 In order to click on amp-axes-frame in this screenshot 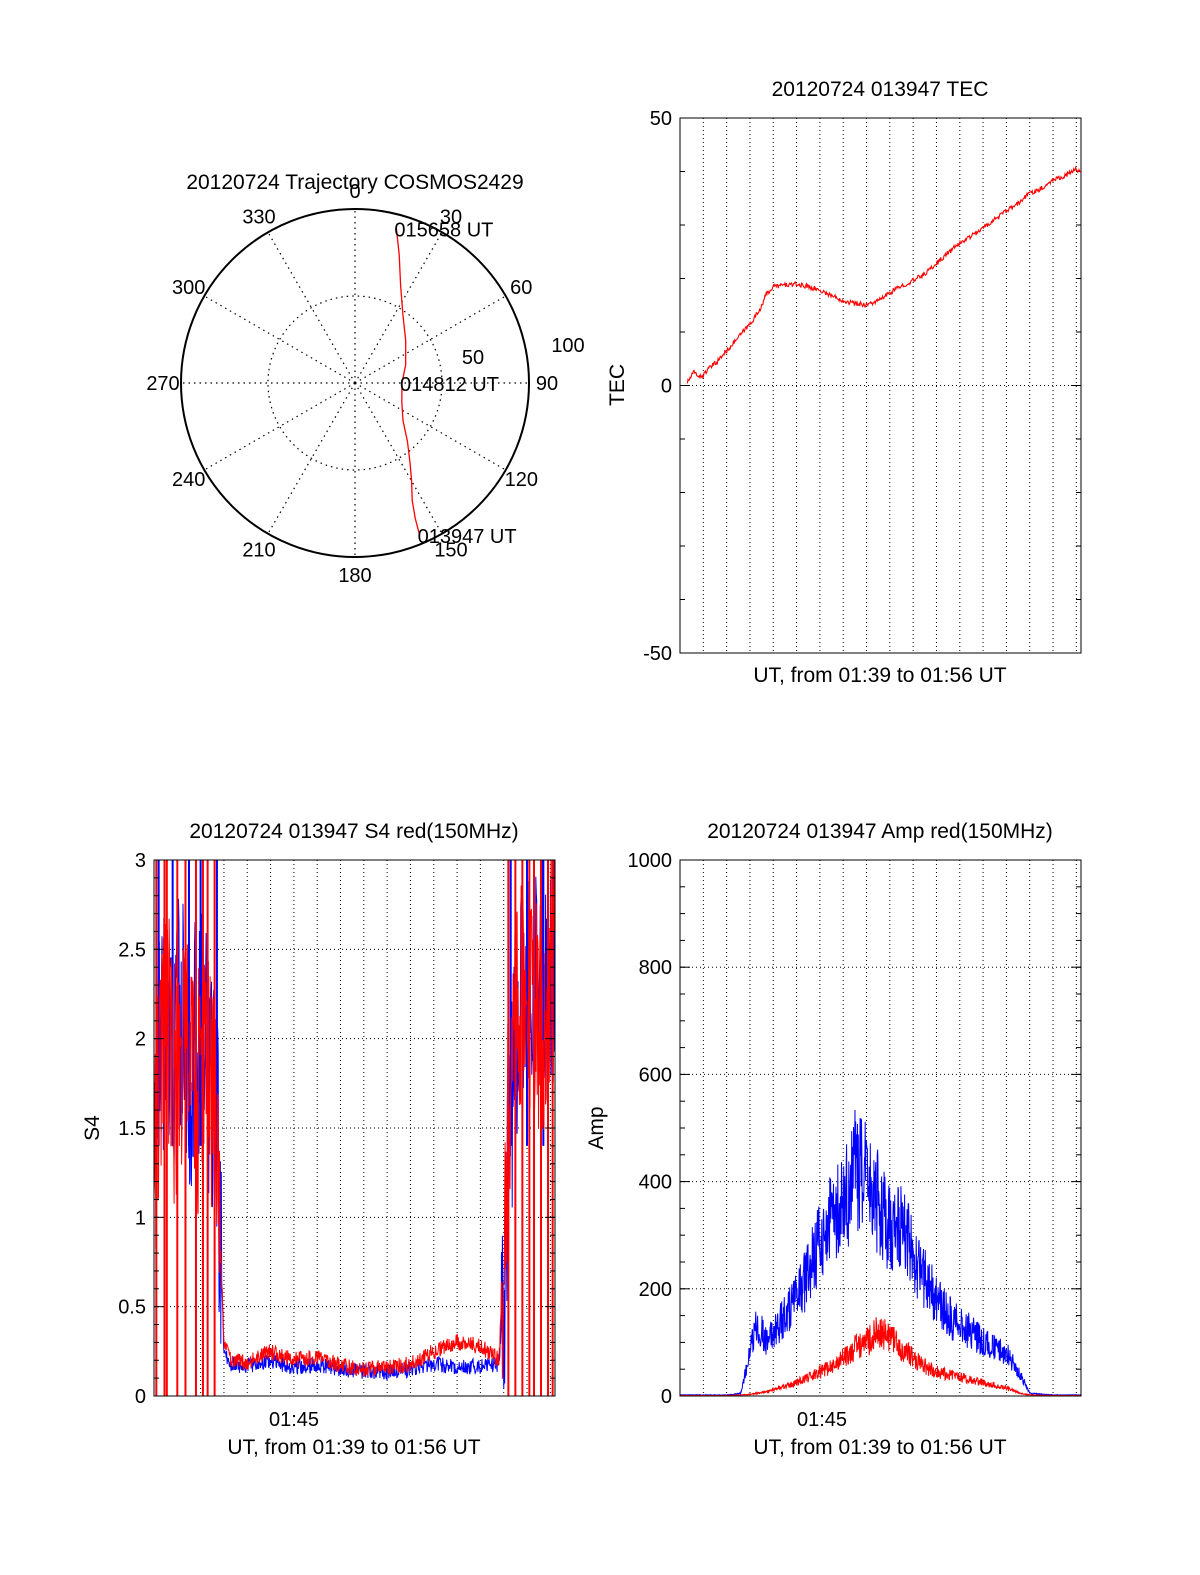, I will do `click(880, 1128)`.